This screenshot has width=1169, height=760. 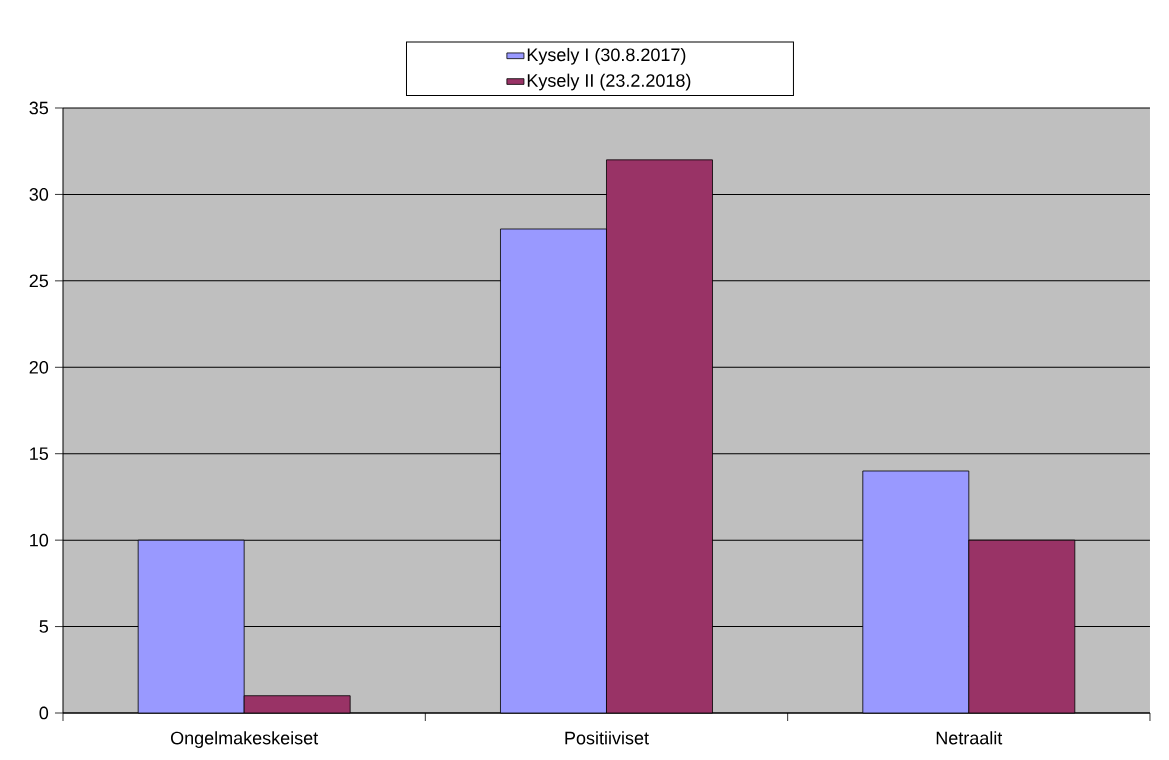 What do you see at coordinates (969, 738) in the screenshot?
I see `x-tick-label: Netraalit` at bounding box center [969, 738].